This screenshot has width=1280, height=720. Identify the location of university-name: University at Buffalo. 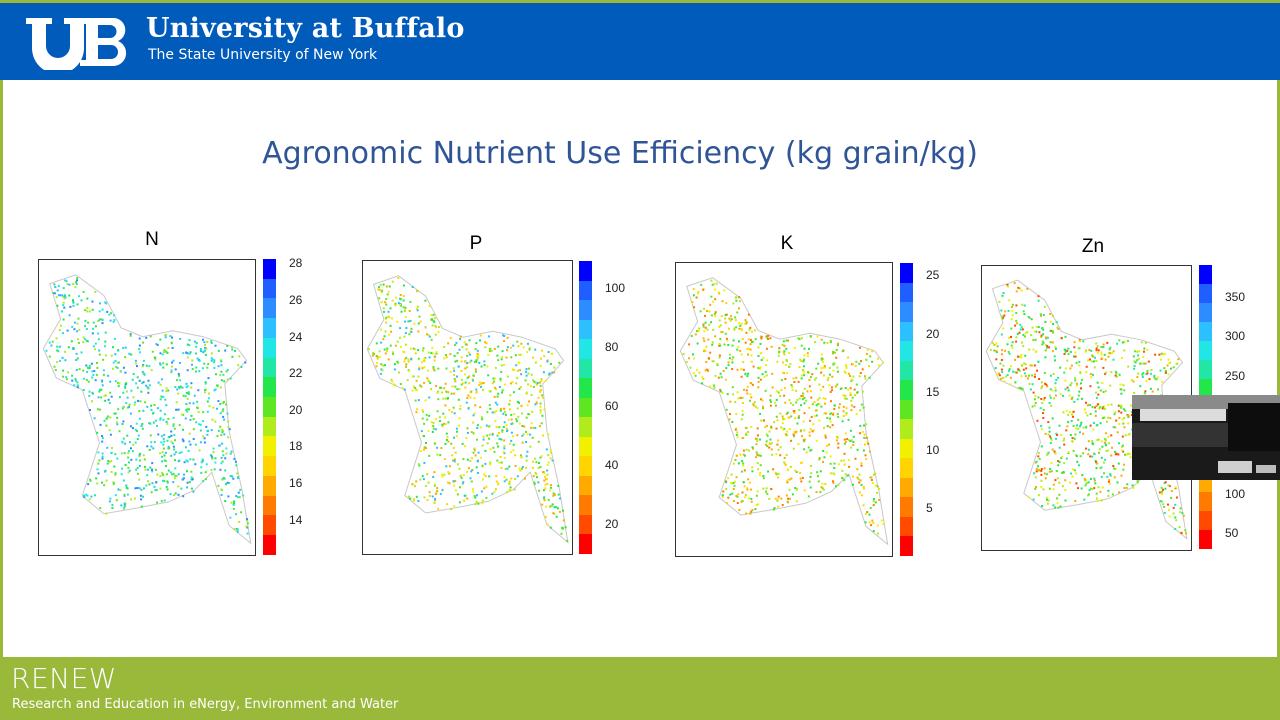
(305, 28).